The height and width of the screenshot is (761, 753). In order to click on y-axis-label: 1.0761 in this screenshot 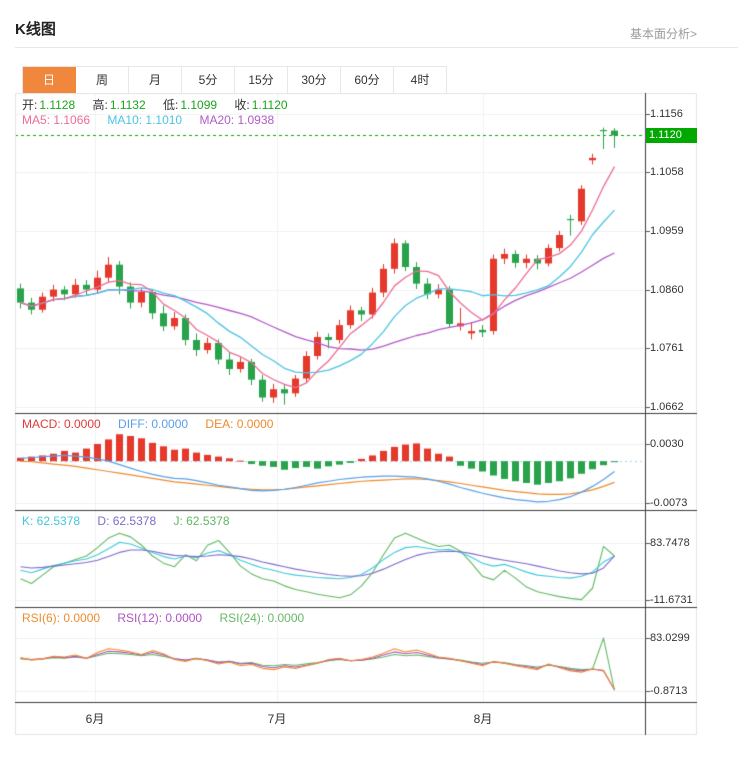, I will do `click(667, 348)`.